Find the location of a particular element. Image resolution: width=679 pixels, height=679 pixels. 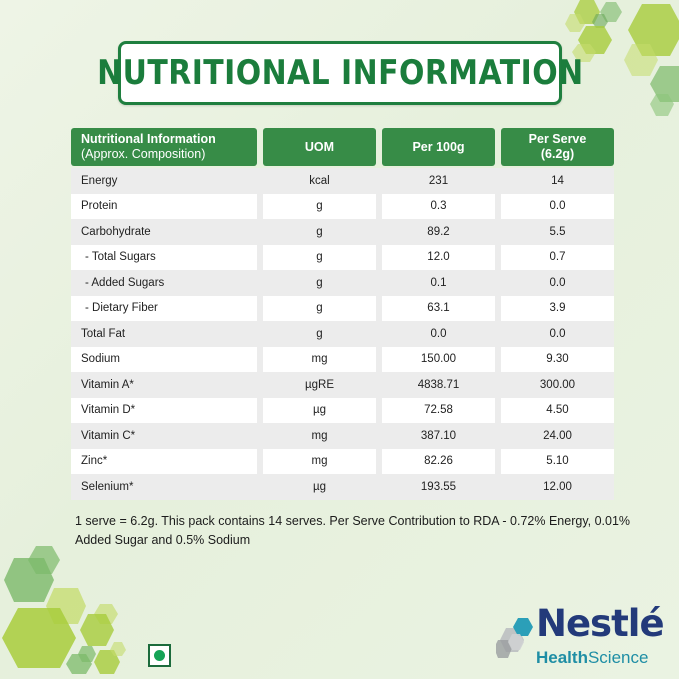

header-label: UOM is located at coordinates (319, 146).